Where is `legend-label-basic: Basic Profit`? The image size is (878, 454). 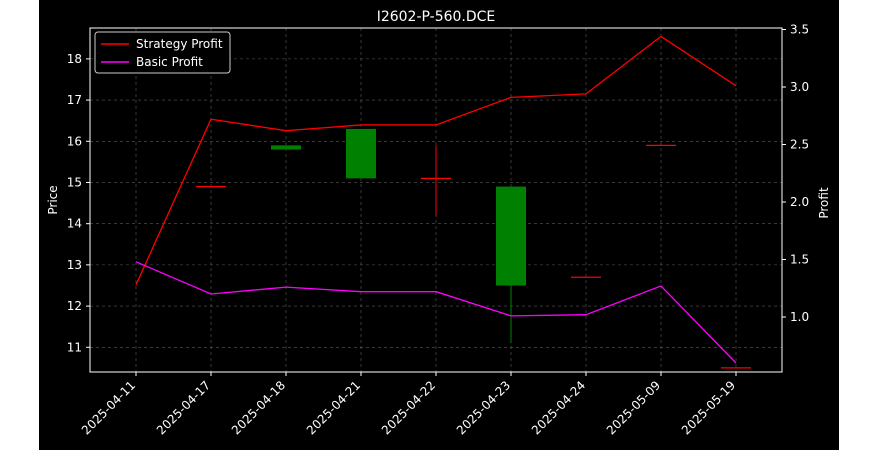 legend-label-basic: Basic Profit is located at coordinates (169, 62).